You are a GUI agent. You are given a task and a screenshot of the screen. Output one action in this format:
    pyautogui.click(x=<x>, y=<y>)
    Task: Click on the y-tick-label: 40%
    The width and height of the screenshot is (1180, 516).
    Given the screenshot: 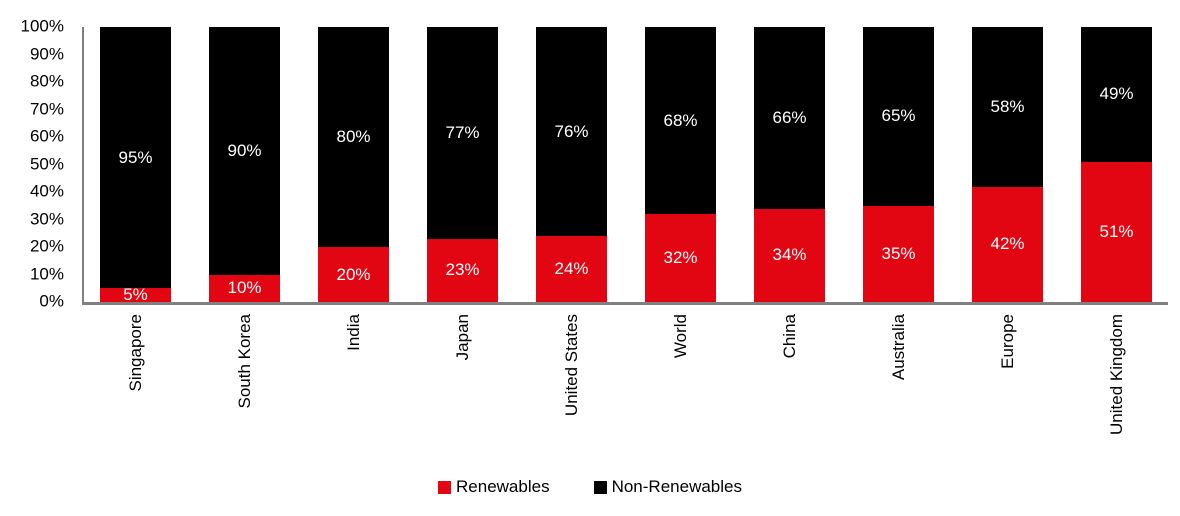 What is the action you would take?
    pyautogui.click(x=46, y=191)
    